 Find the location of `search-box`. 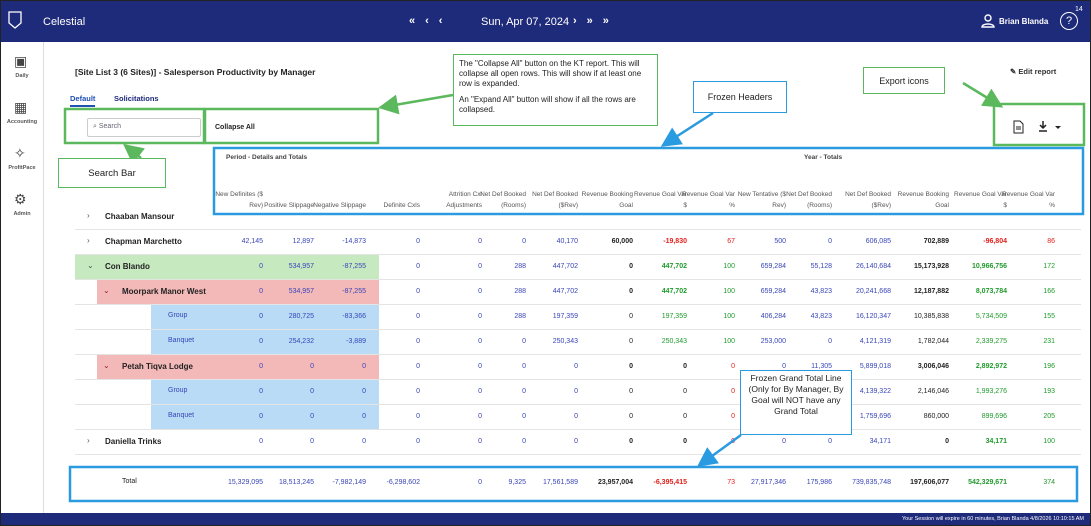

search-box is located at coordinates (144, 127).